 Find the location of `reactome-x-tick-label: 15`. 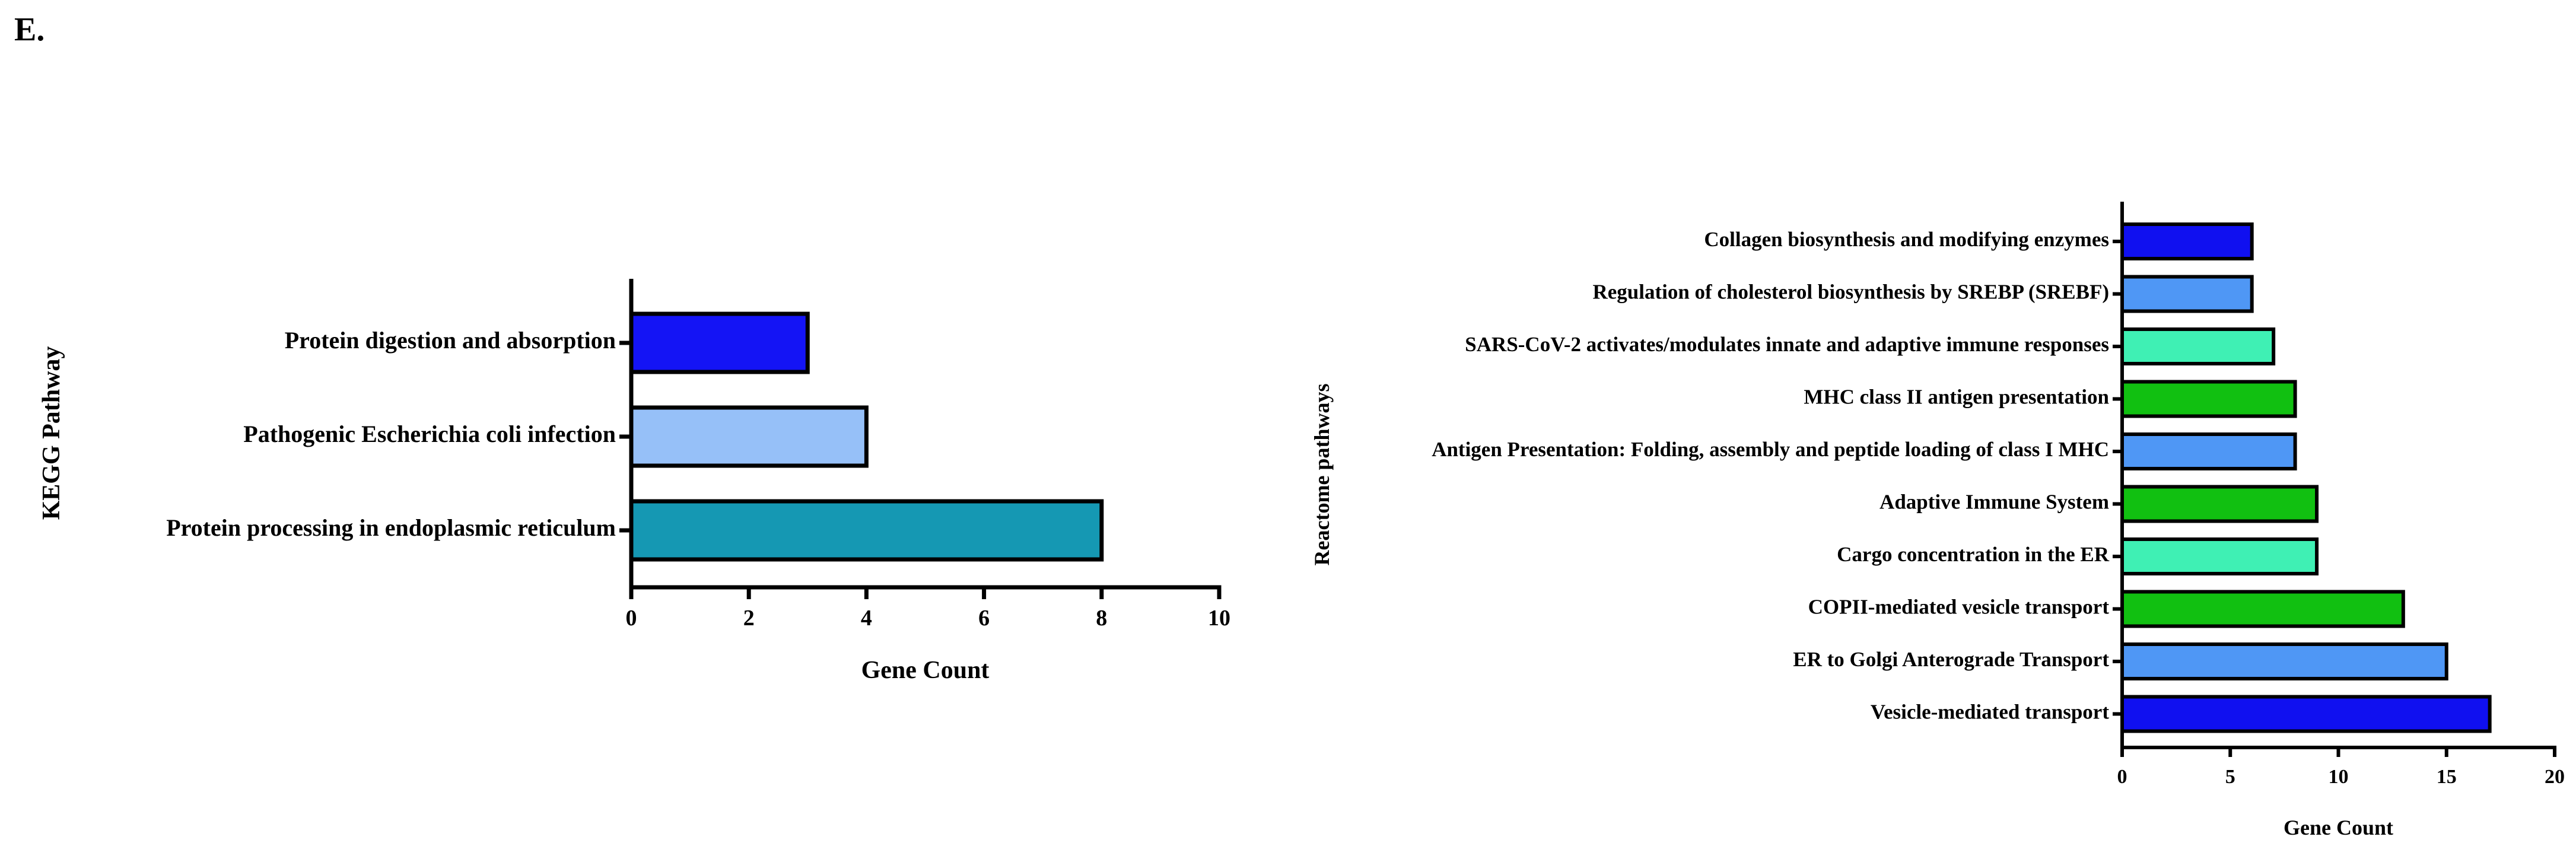

reactome-x-tick-label: 15 is located at coordinates (2447, 777).